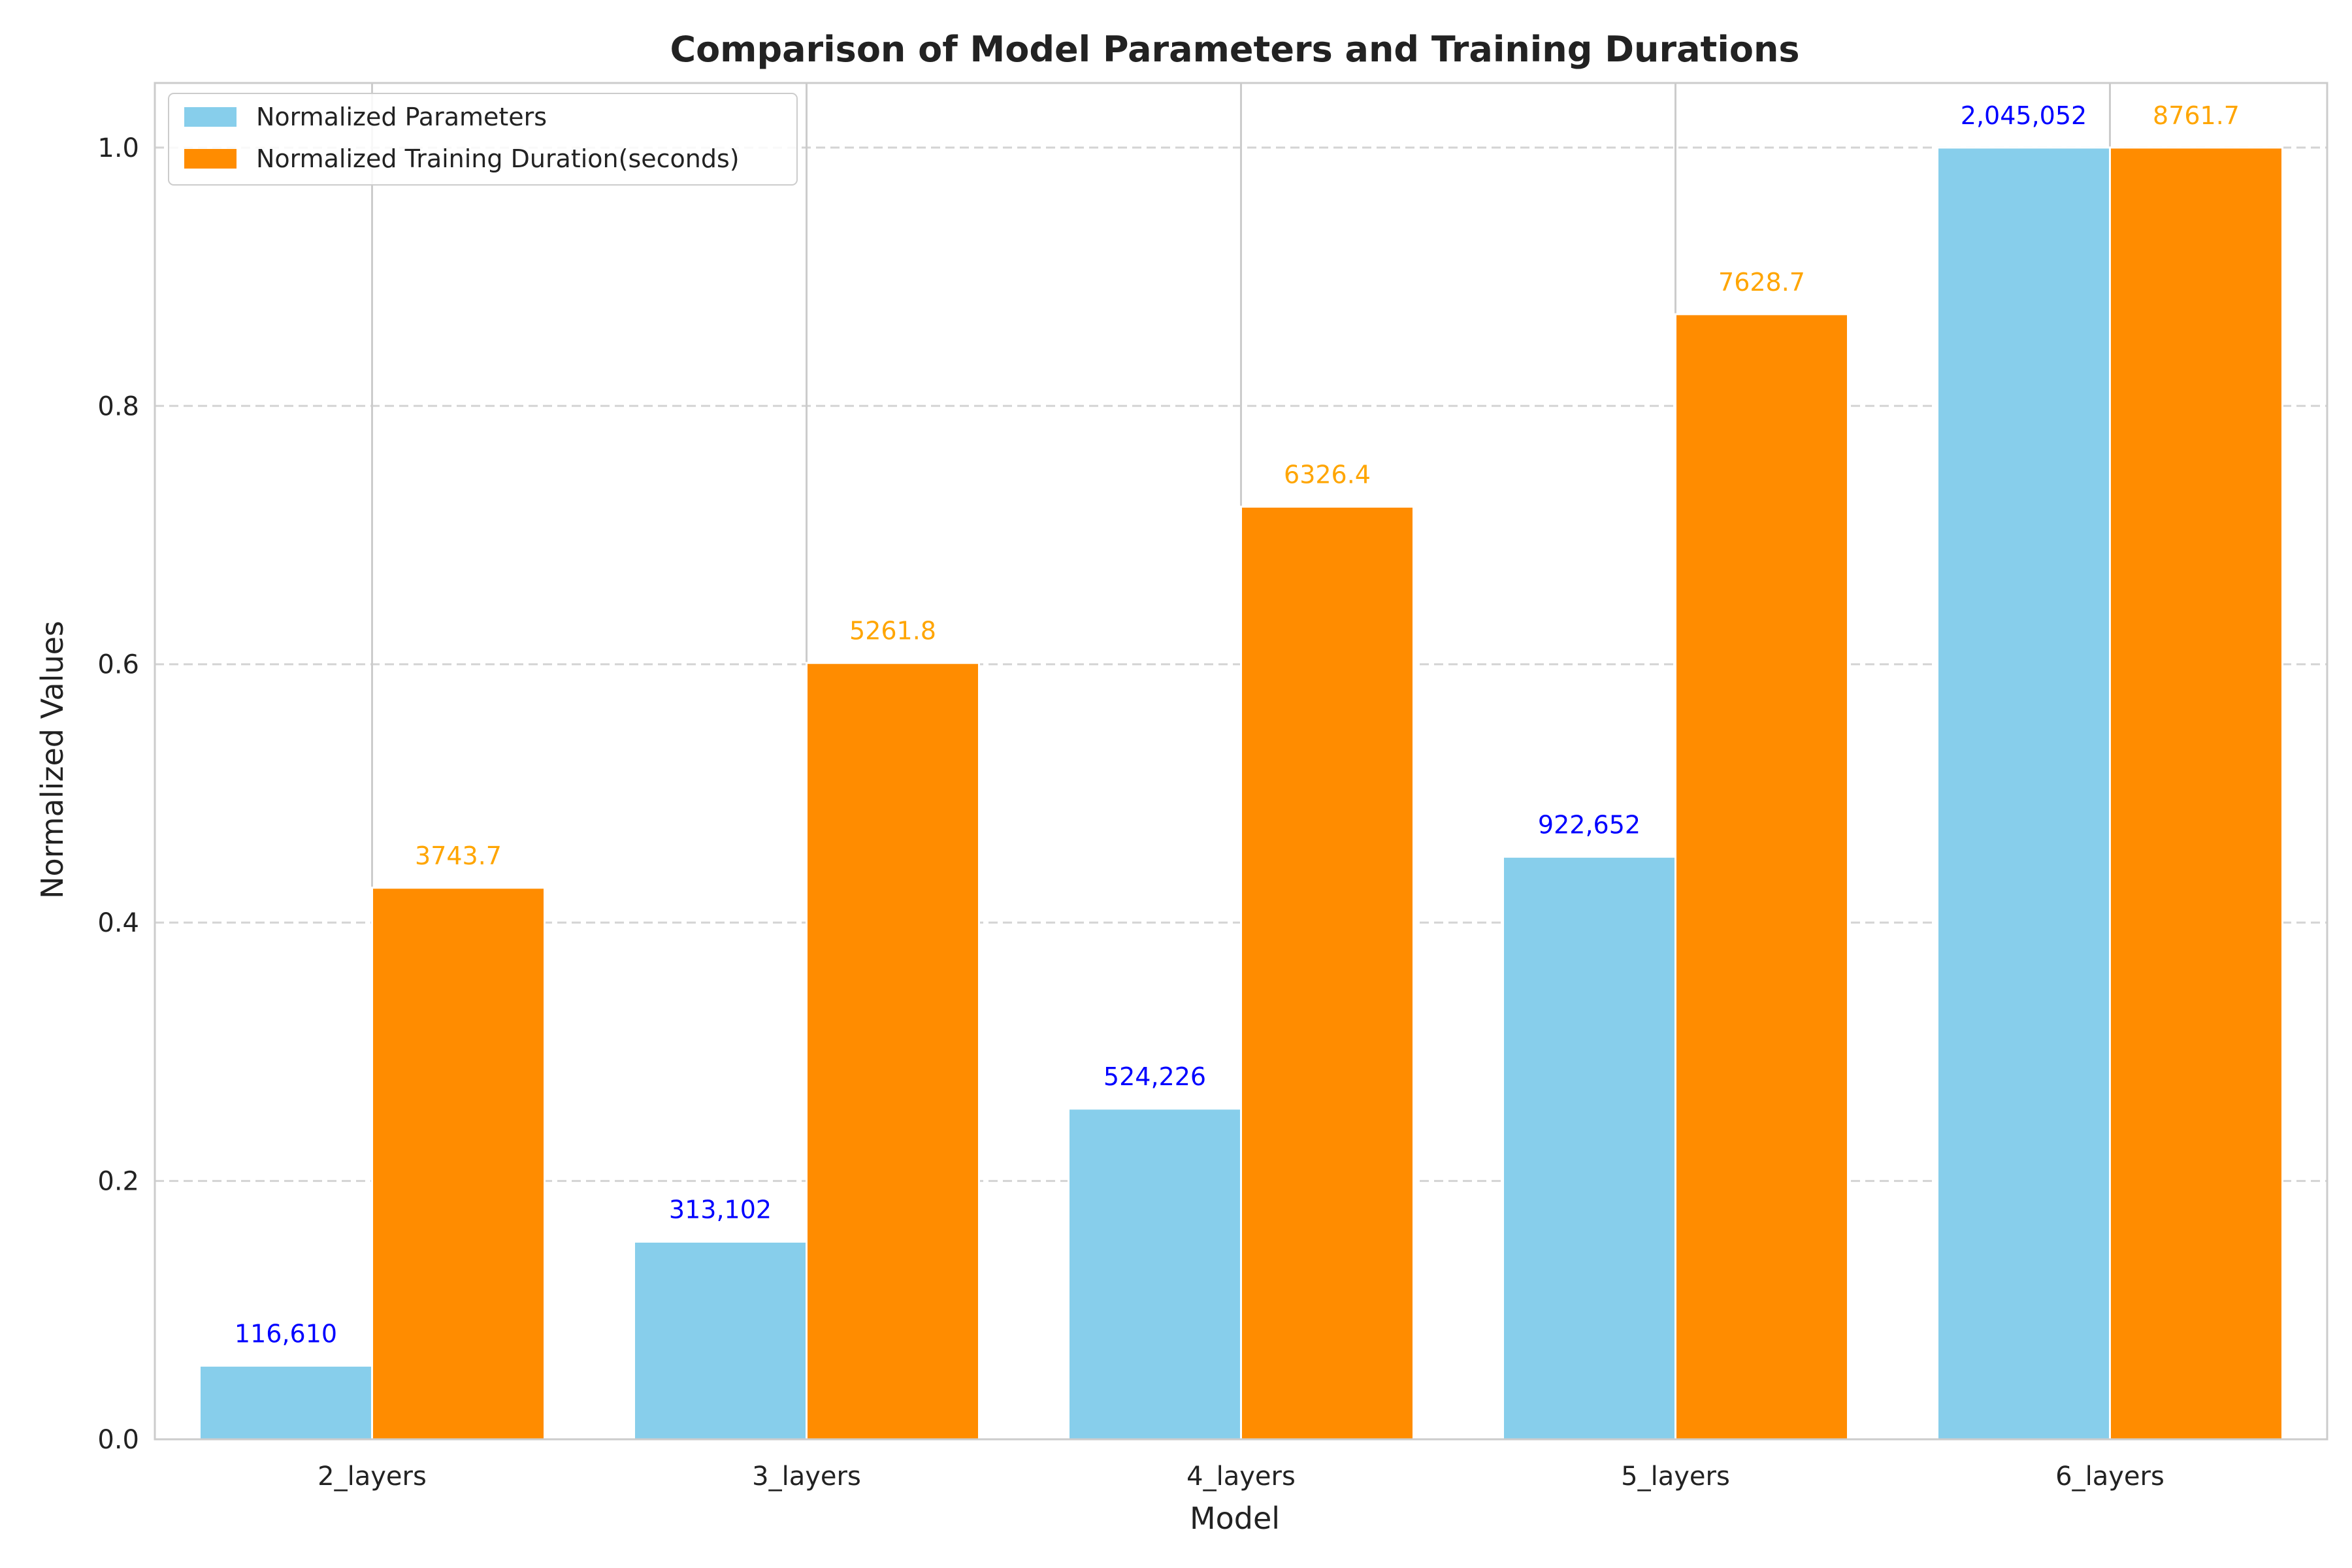  What do you see at coordinates (2196, 115) in the screenshot?
I see `bar-value-label: 8761.7` at bounding box center [2196, 115].